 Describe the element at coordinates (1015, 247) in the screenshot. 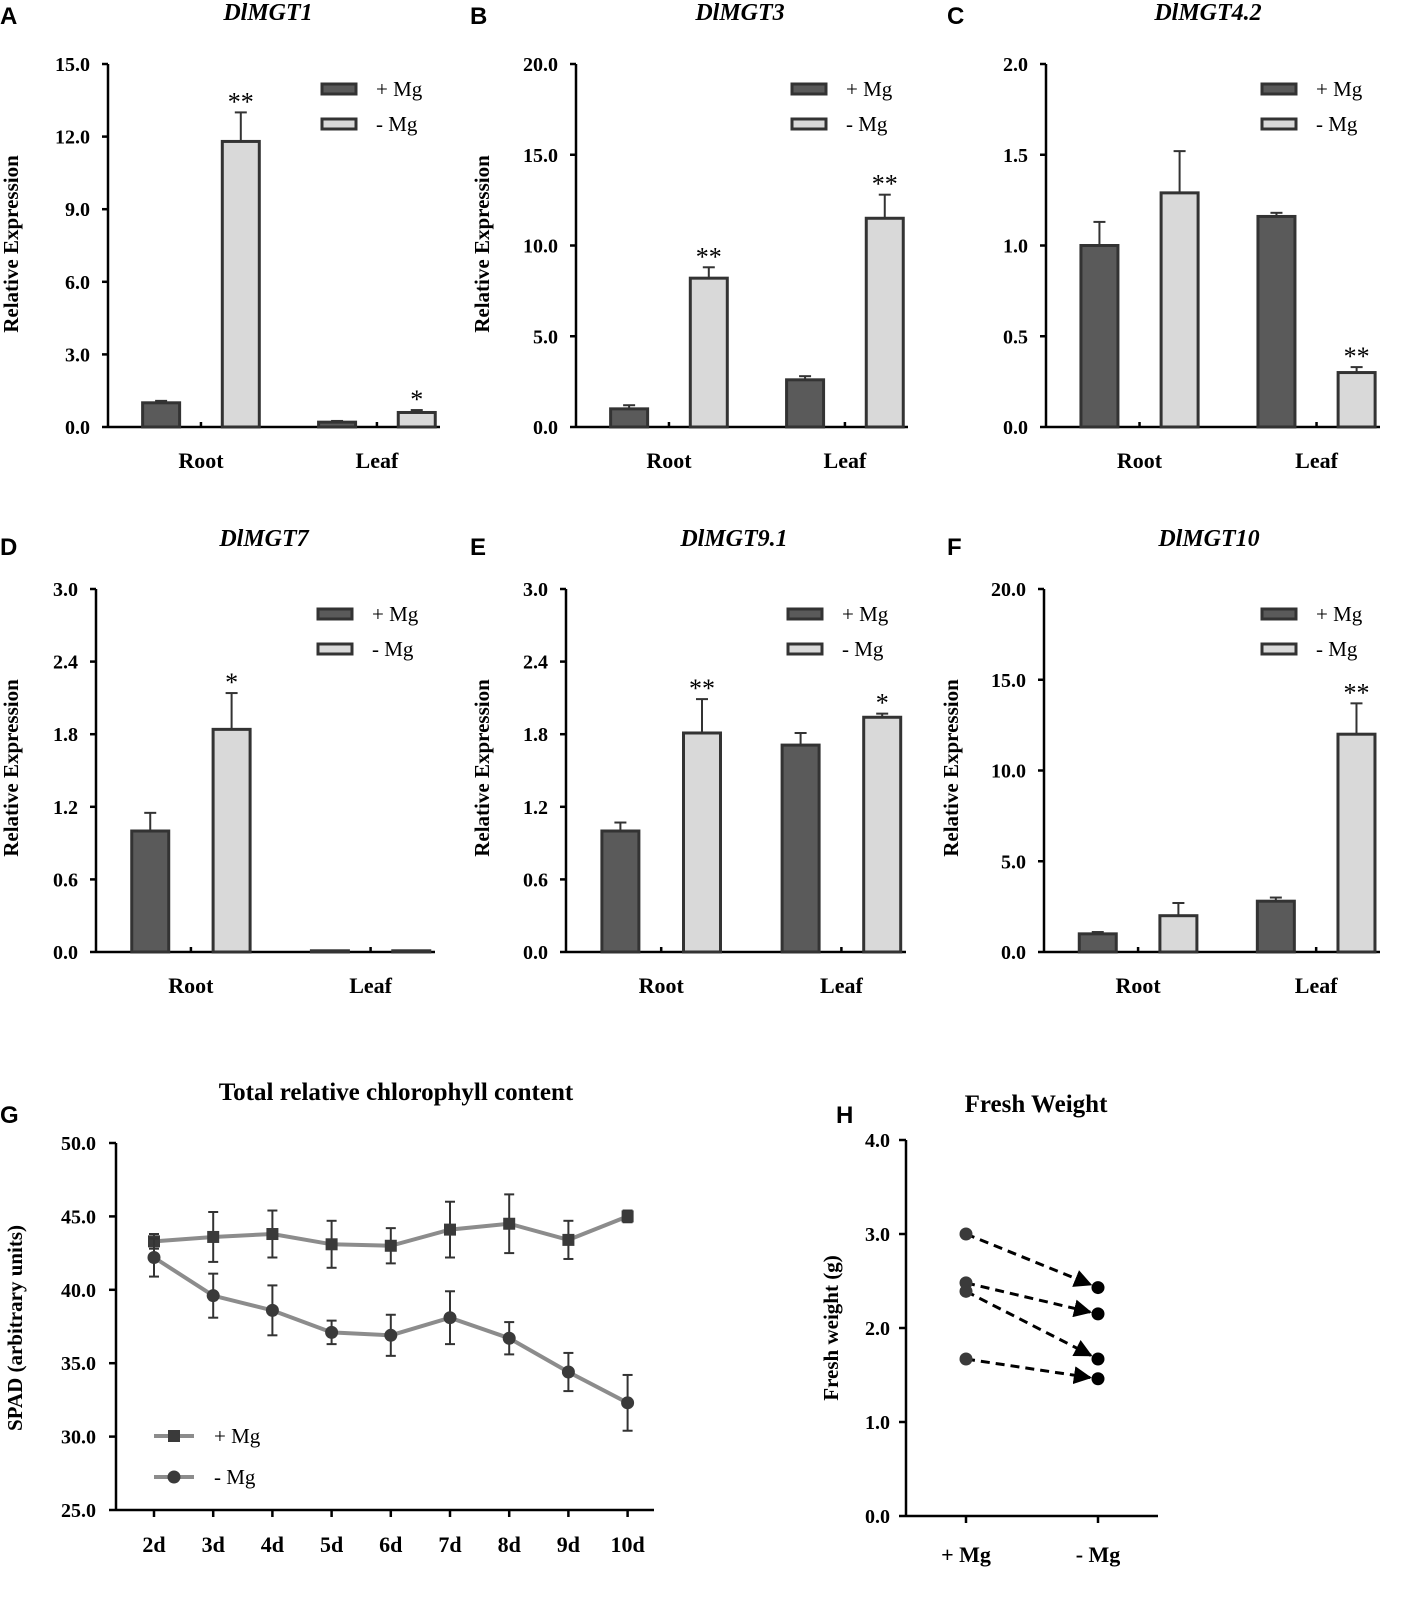

I see `y-tick-label: 1.0` at that location.